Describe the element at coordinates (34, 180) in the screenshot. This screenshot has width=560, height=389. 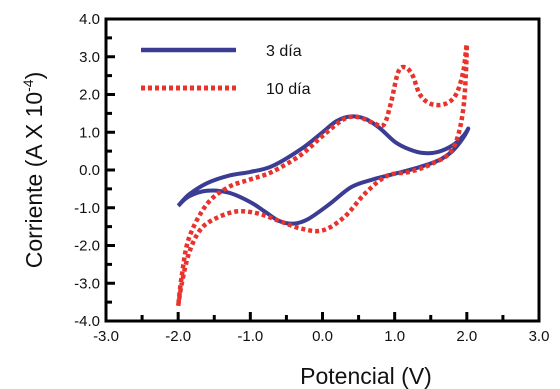
I see `y-axis-label-main: Corriente (A X 10` at that location.